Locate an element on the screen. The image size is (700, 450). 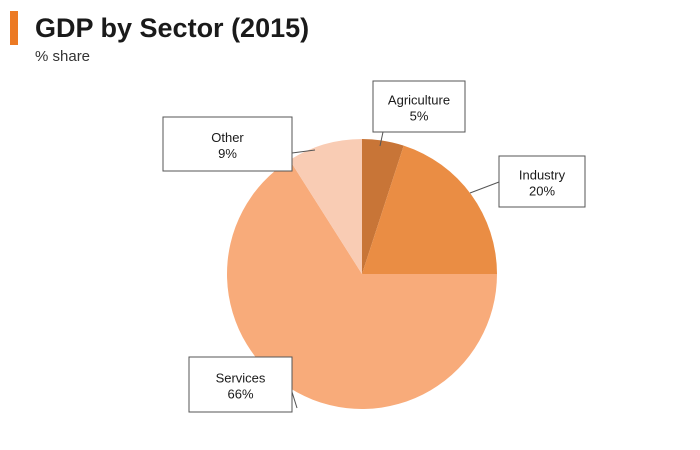
slice-value-label: 5% is located at coordinates (419, 116).